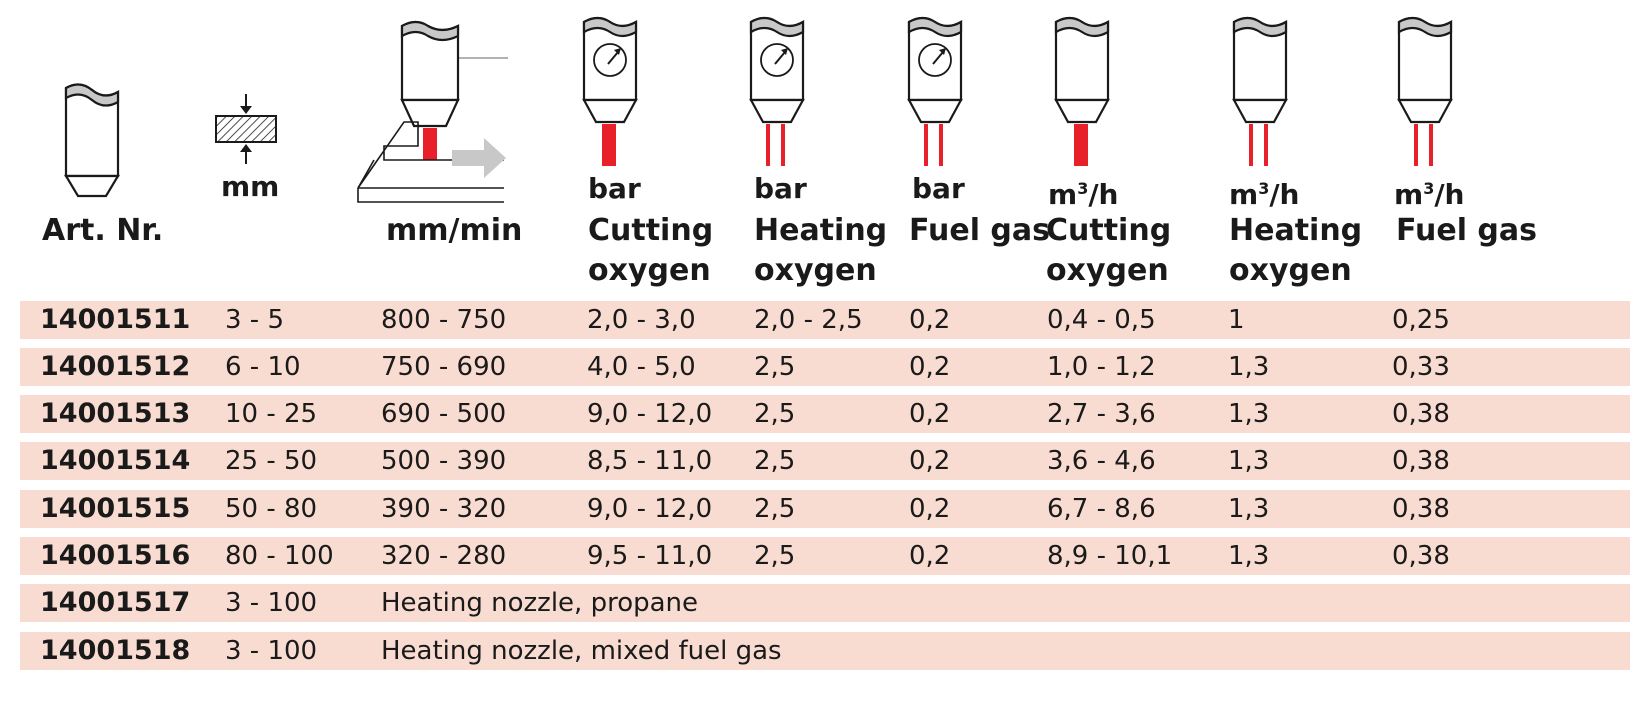  Describe the element at coordinates (1082, 91) in the screenshot. I see `nozzle-cutting-stream-icon` at that location.